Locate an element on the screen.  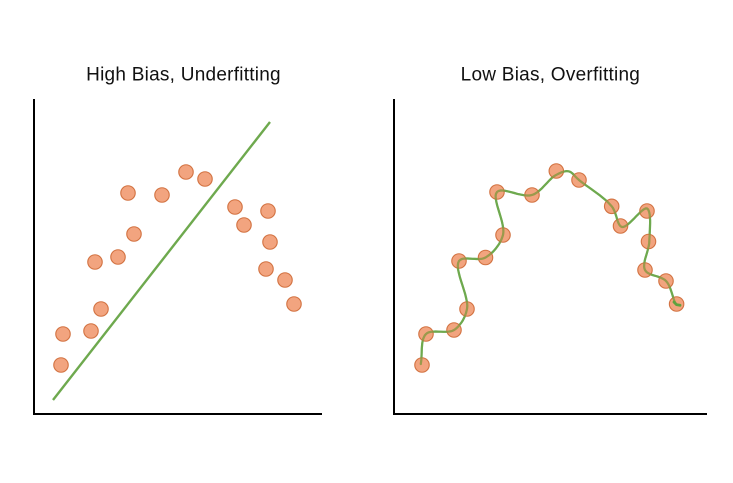
svg-text: Low Bias, Overfitting is located at coordinates (551, 75).